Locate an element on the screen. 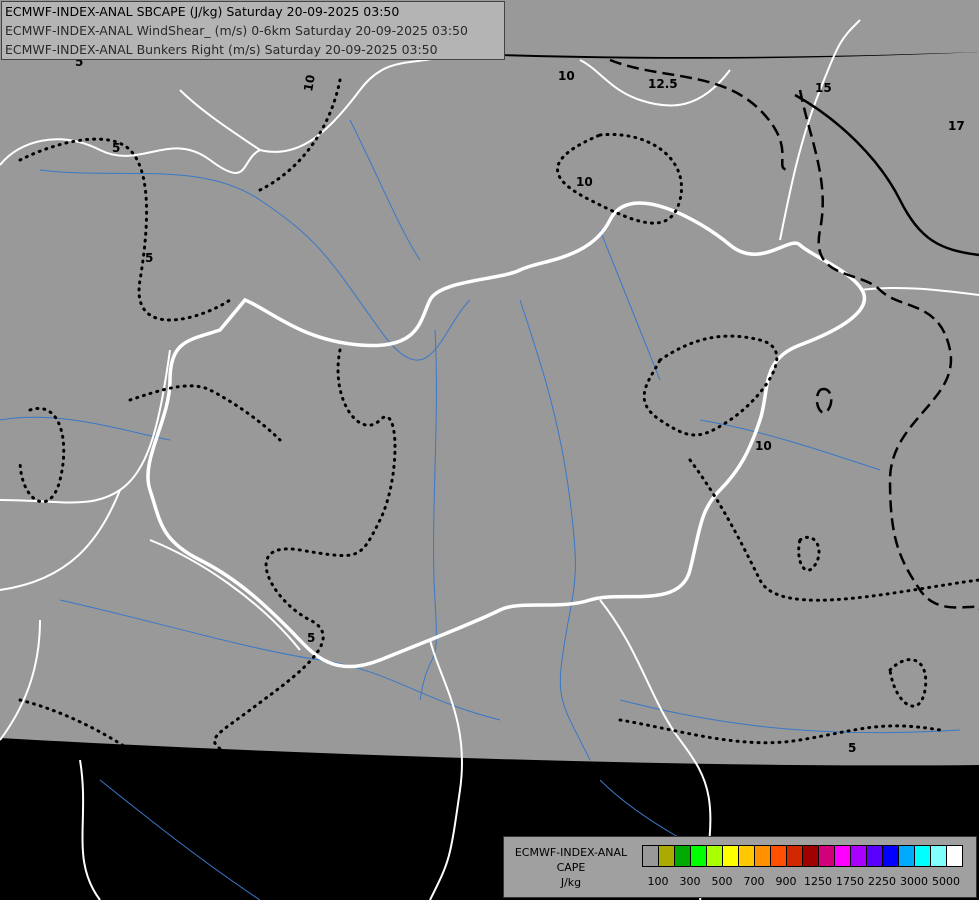 The image size is (979, 900). legend-title: ECMWF-INDEX-ANAL CAPE J/kg is located at coordinates (571, 867).